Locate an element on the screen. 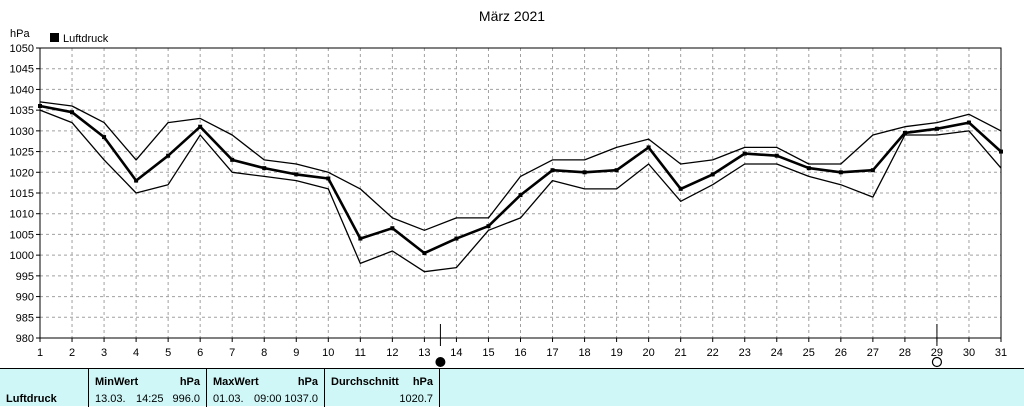 The image size is (1024, 407). avg-unit: hPa is located at coordinates (422, 382).